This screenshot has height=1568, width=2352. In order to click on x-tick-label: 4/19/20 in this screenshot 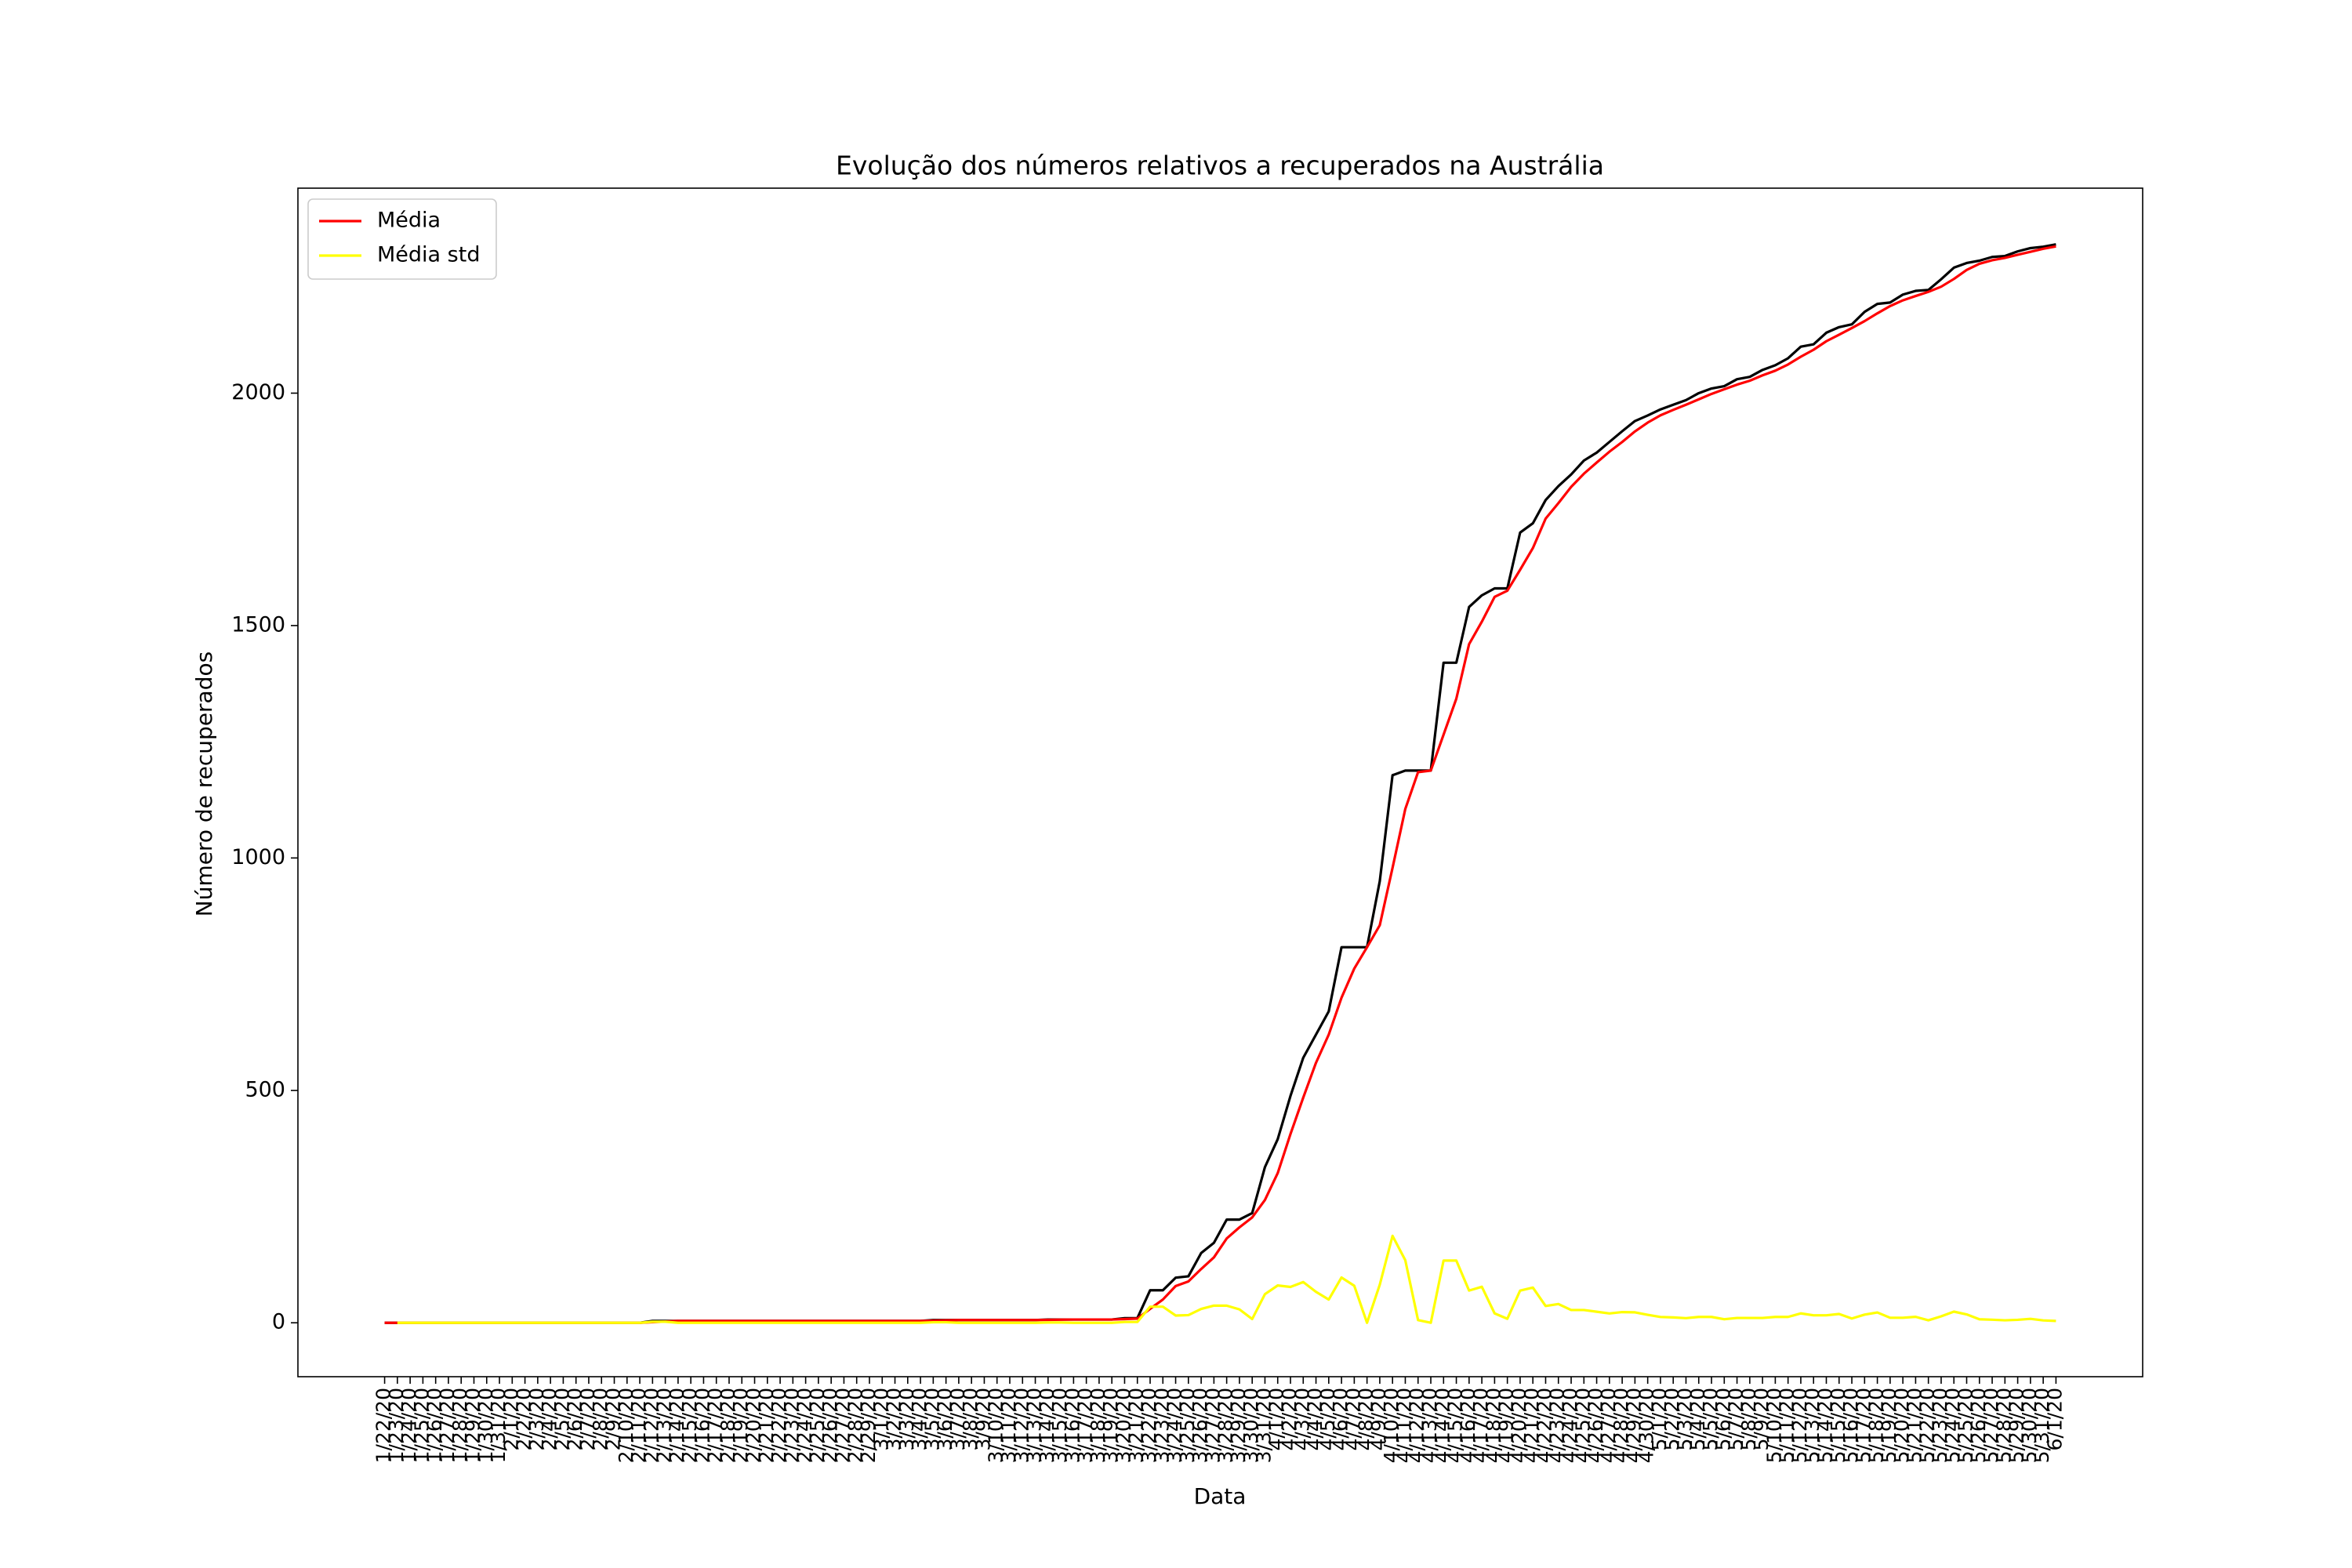, I will do `click(1506, 1425)`.